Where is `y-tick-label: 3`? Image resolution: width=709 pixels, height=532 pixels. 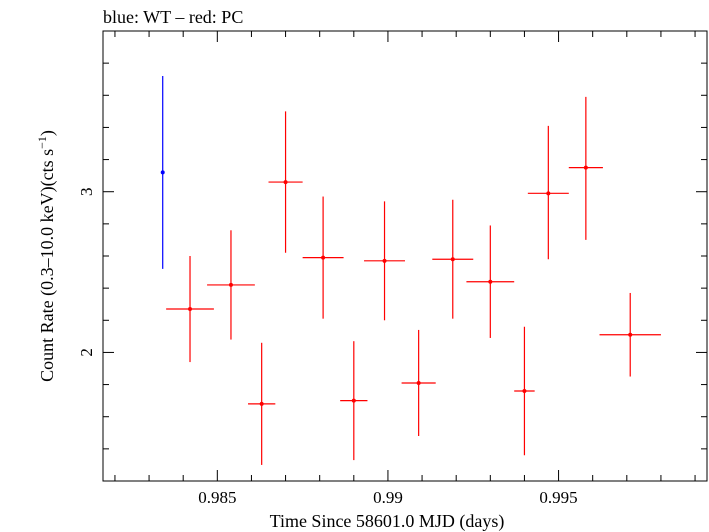 y-tick-label: 3 is located at coordinates (86, 191).